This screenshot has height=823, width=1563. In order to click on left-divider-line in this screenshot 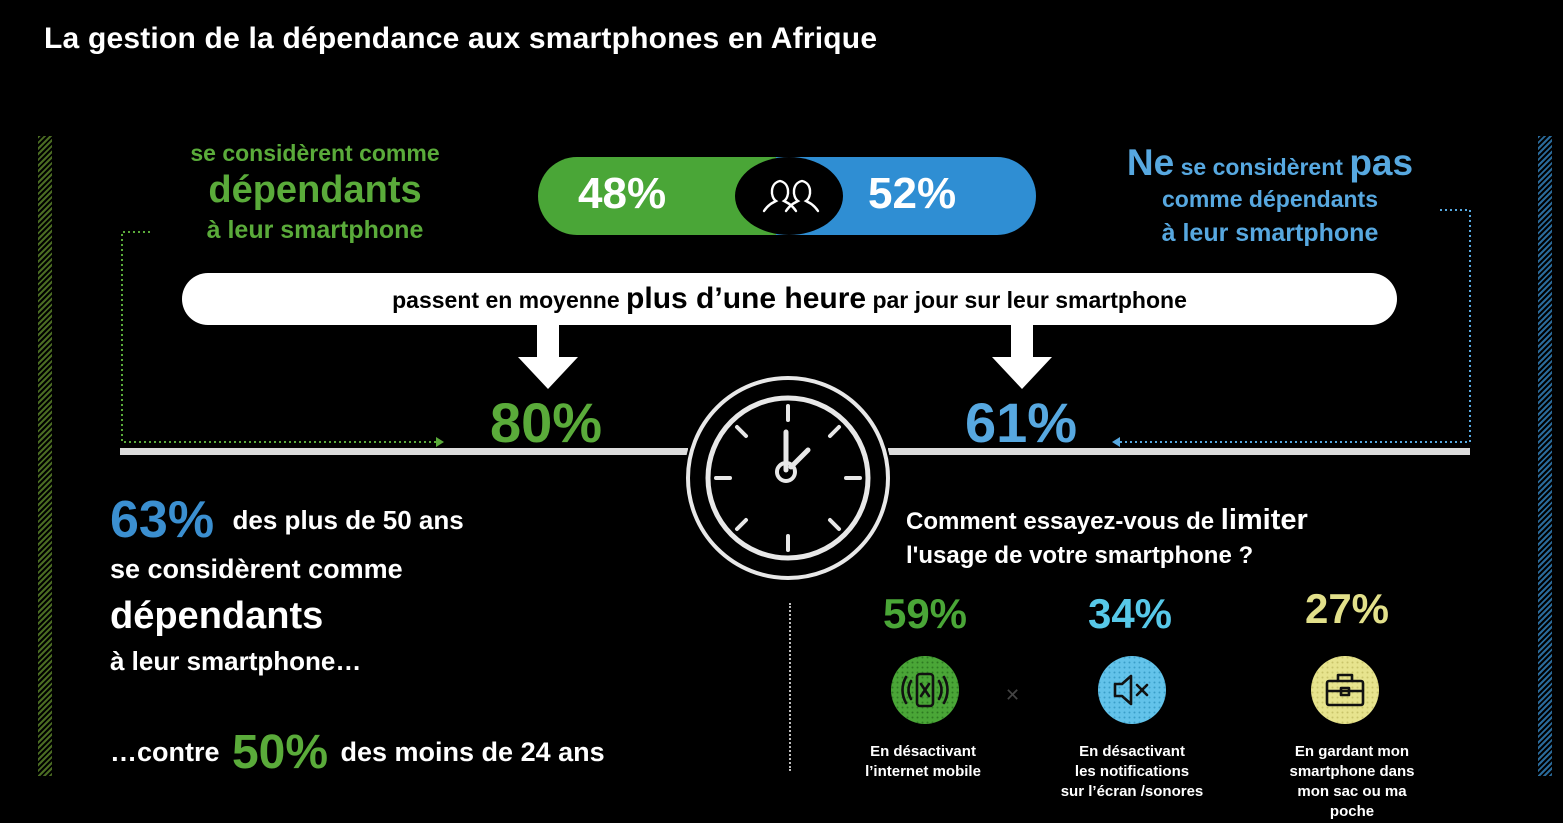, I will do `click(404, 451)`.